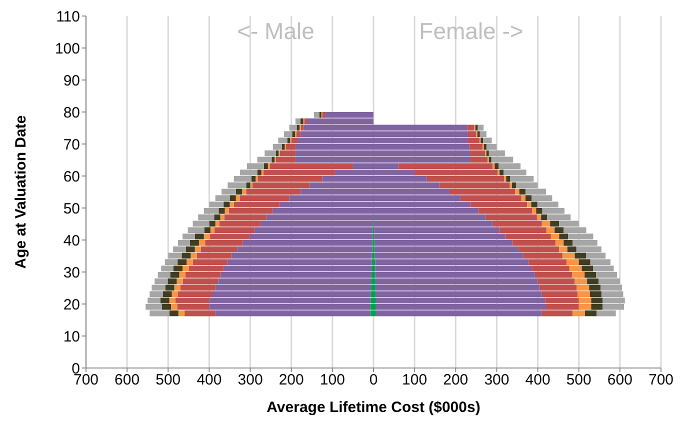  Describe the element at coordinates (373, 407) in the screenshot. I see `x-axis-title: Average Lifetime Cost ($000s)` at that location.